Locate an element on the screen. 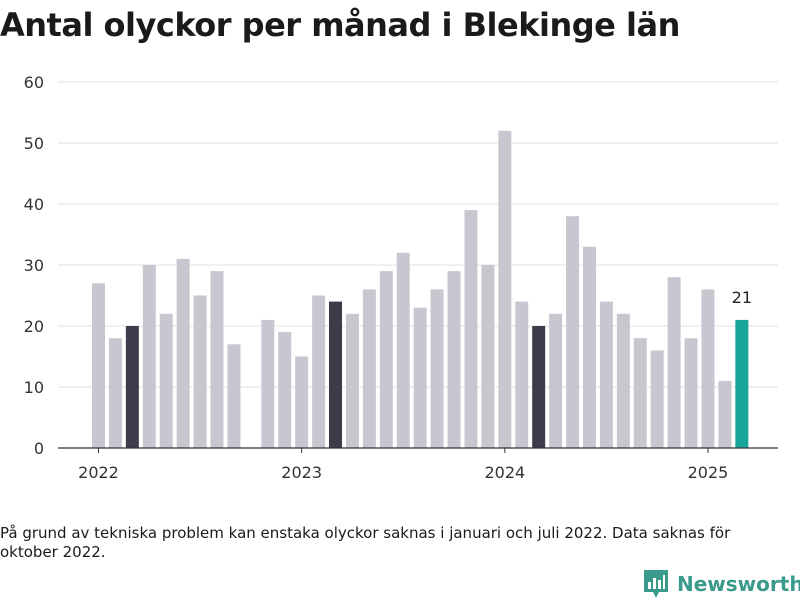  chart-title: Antal olyckor per månad i Blekinge län is located at coordinates (340, 25).